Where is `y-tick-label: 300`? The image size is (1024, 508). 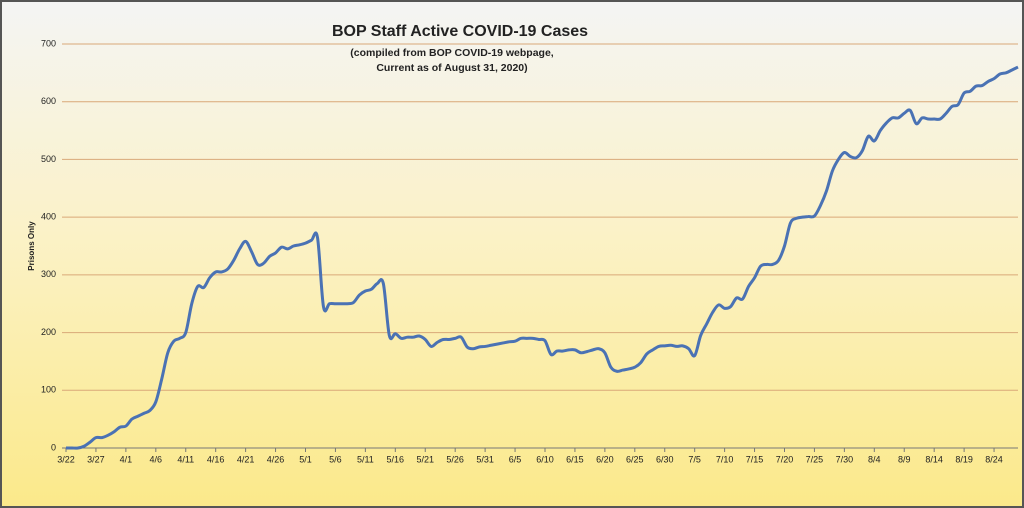 y-tick-label: 300 is located at coordinates (48, 274).